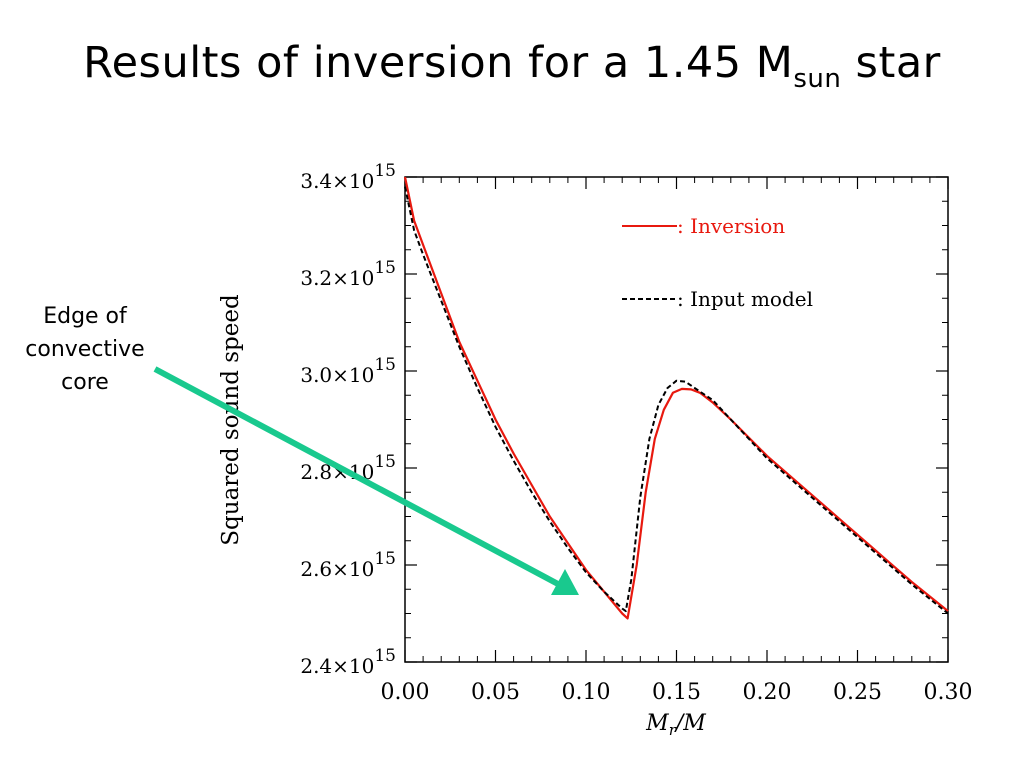  Describe the element at coordinates (438, 63) in the screenshot. I see `title-main: Results of inversion for a 1.45 M` at that location.